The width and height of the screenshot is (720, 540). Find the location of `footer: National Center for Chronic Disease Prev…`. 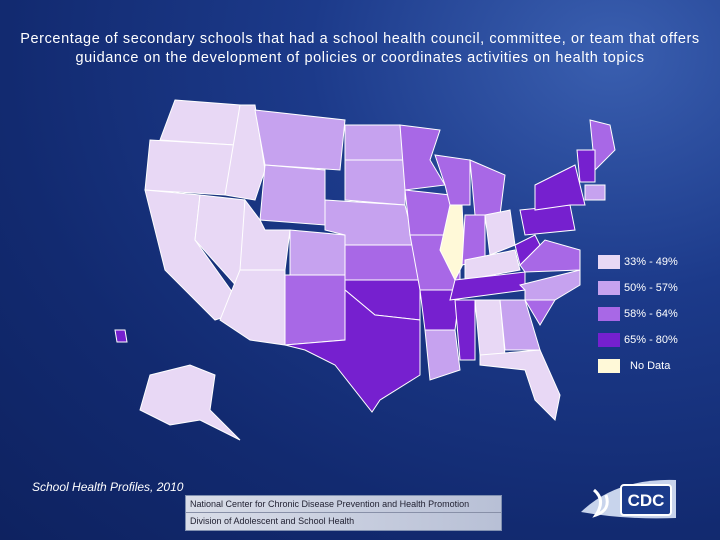

footer: National Center for Chronic Disease Prev… is located at coordinates (343, 513).